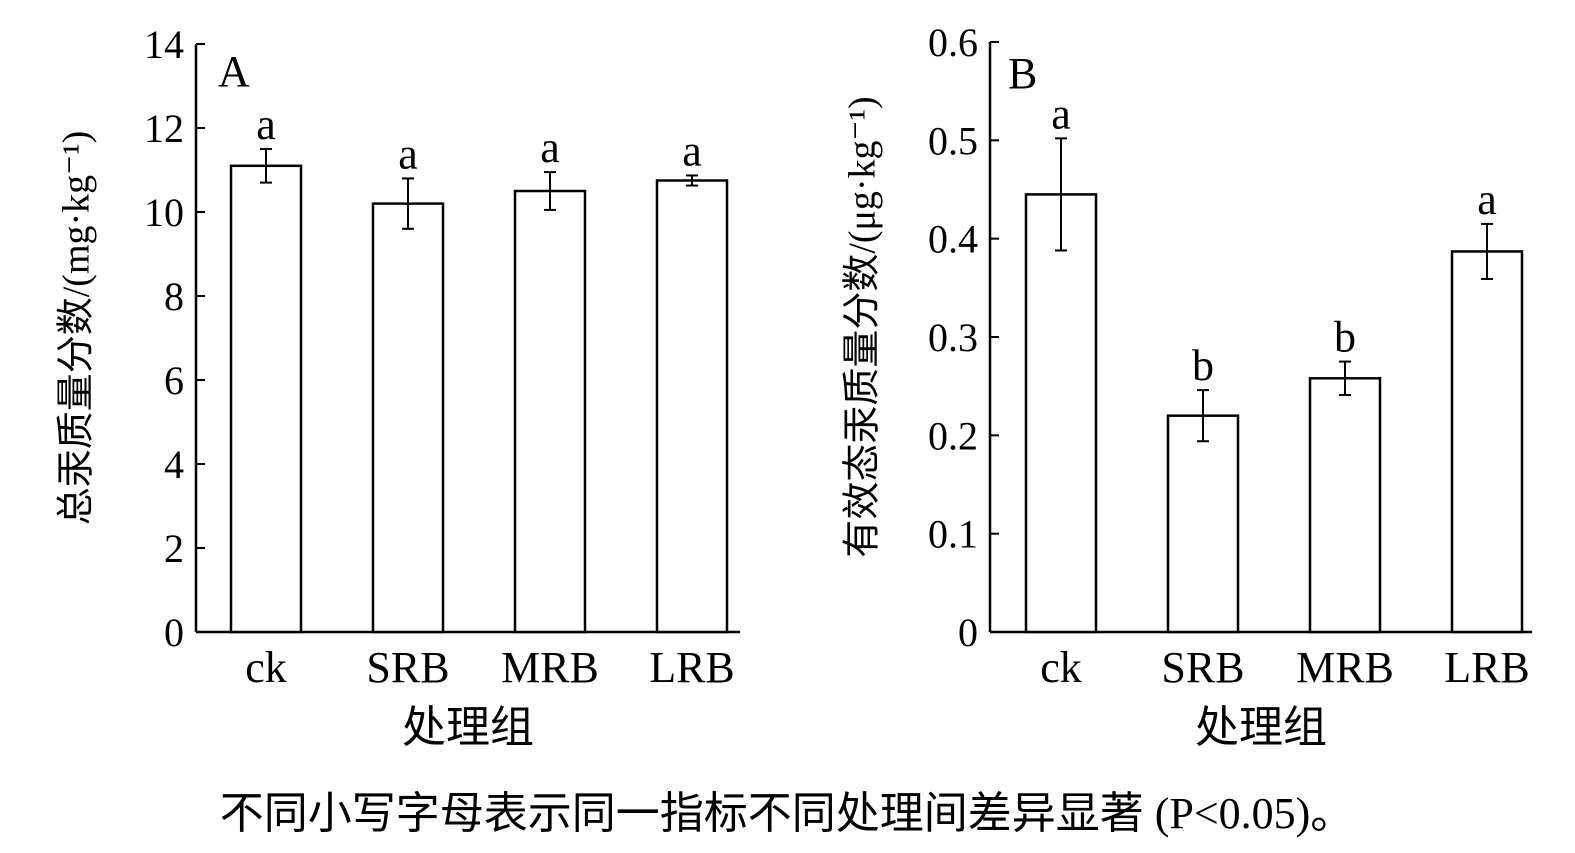 Image resolution: width=1575 pixels, height=853 pixels. Describe the element at coordinates (174, 548) in the screenshot. I see `y-tick-label: 2` at that location.